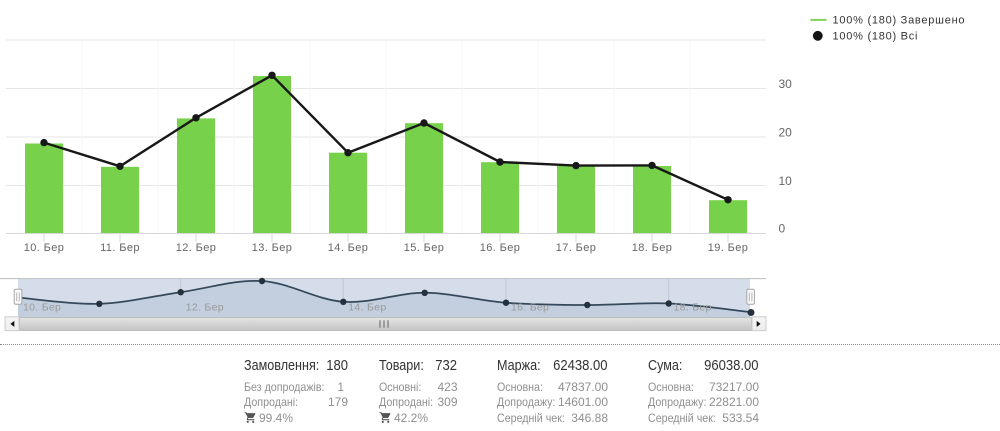  Describe the element at coordinates (728, 248) in the screenshot. I see `svg-text: 19. Бер` at that location.